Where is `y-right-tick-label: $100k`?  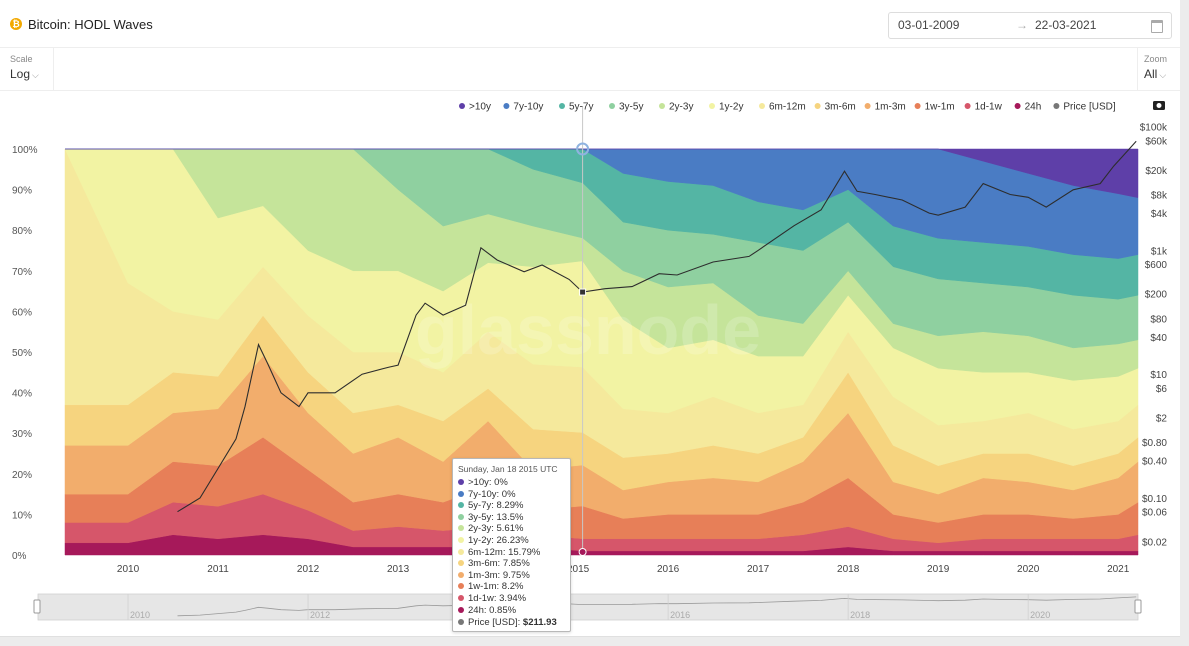
y-right-tick-label: $100k is located at coordinates (1154, 128).